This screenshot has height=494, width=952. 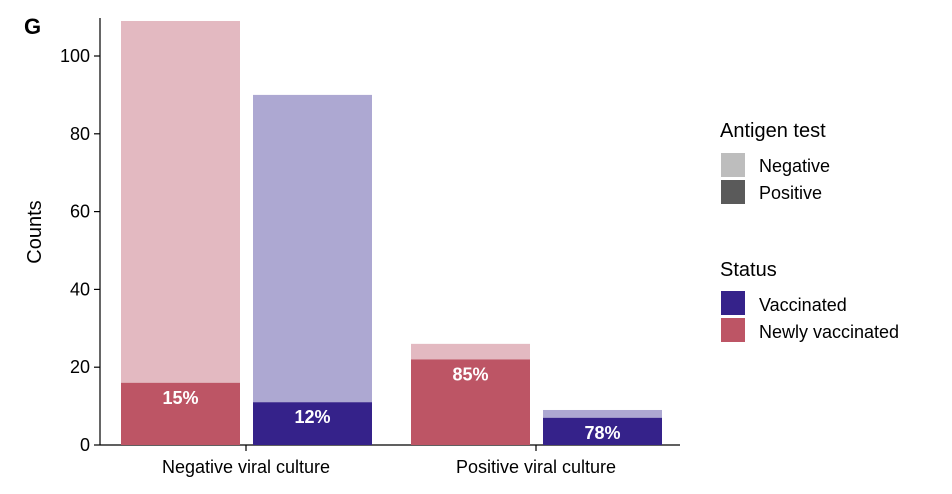 What do you see at coordinates (733, 330) in the screenshot?
I see `legend-swatch-newly-vaccinated` at bounding box center [733, 330].